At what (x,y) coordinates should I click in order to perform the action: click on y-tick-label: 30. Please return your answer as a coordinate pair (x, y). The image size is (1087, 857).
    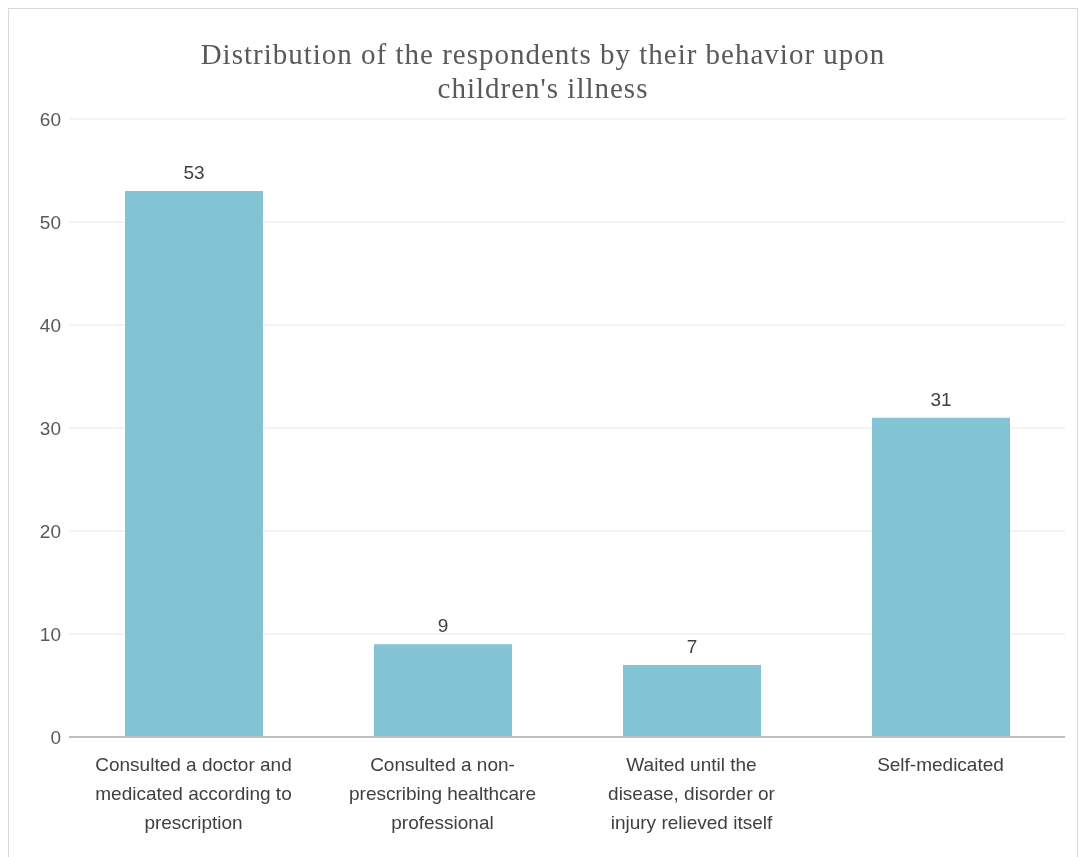
    Looking at the image, I should click on (50, 428).